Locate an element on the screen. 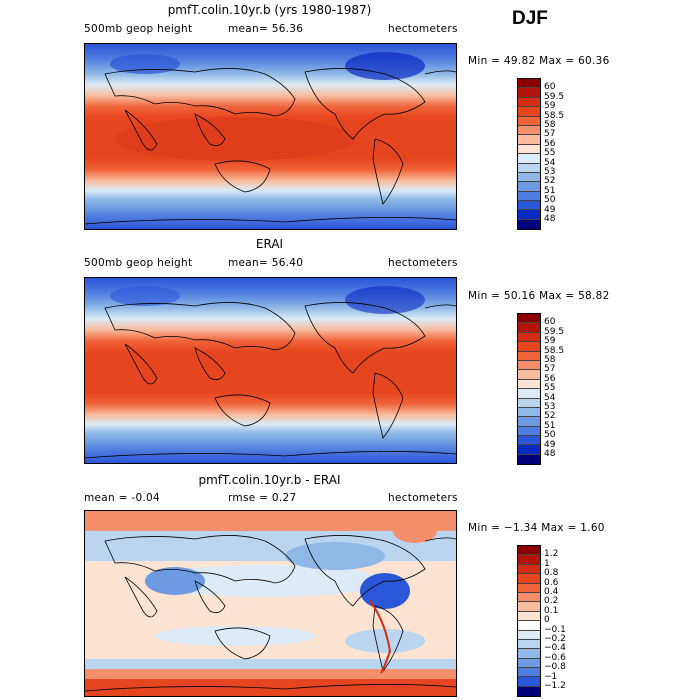  panel-3-minmax: Min = −1.34 Max = 1.60 is located at coordinates (536, 528).